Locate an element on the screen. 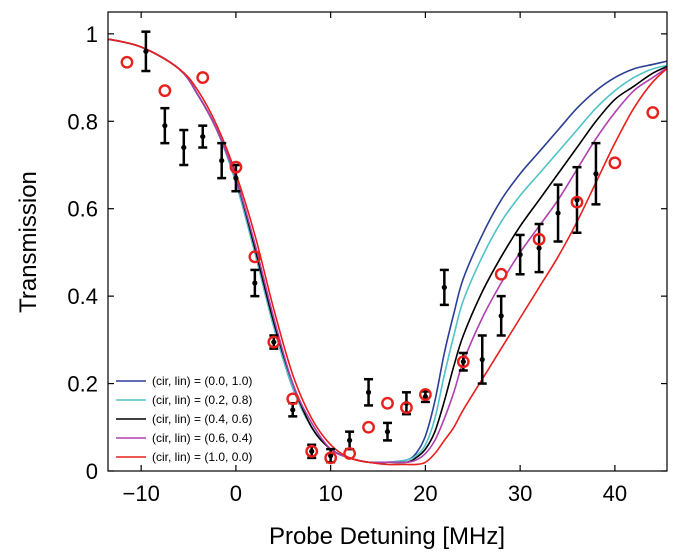  svg-text: (cir, lin) = (0.0, 1.0) is located at coordinates (202, 381).